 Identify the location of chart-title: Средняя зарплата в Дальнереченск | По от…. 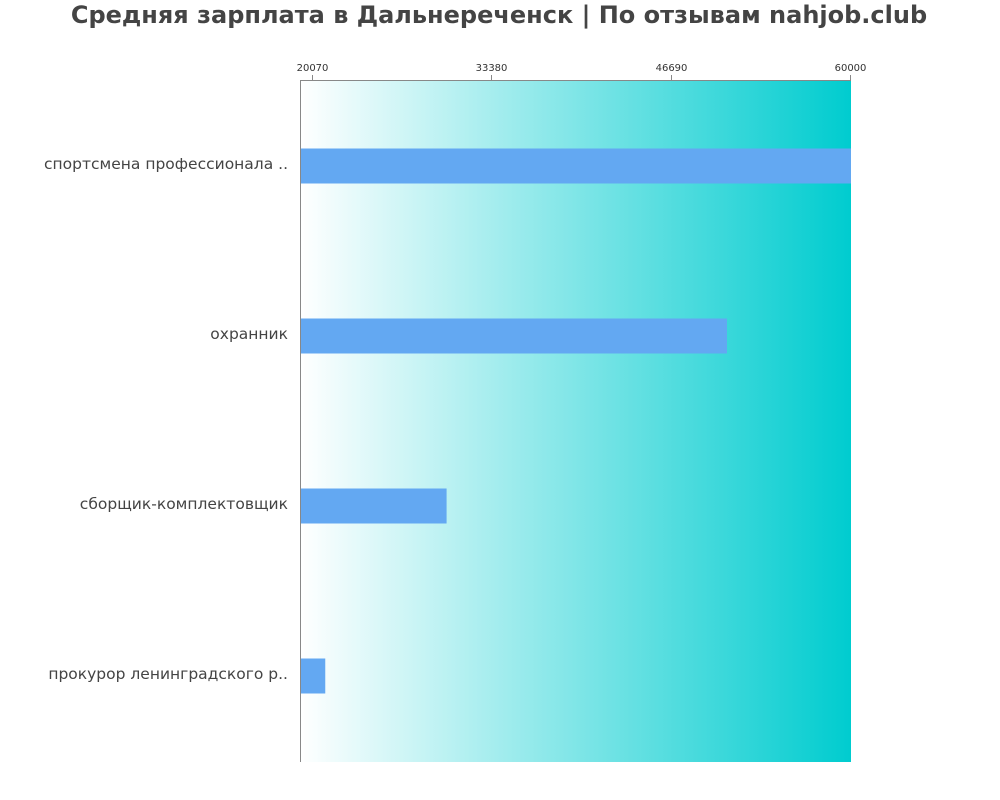
(499, 15).